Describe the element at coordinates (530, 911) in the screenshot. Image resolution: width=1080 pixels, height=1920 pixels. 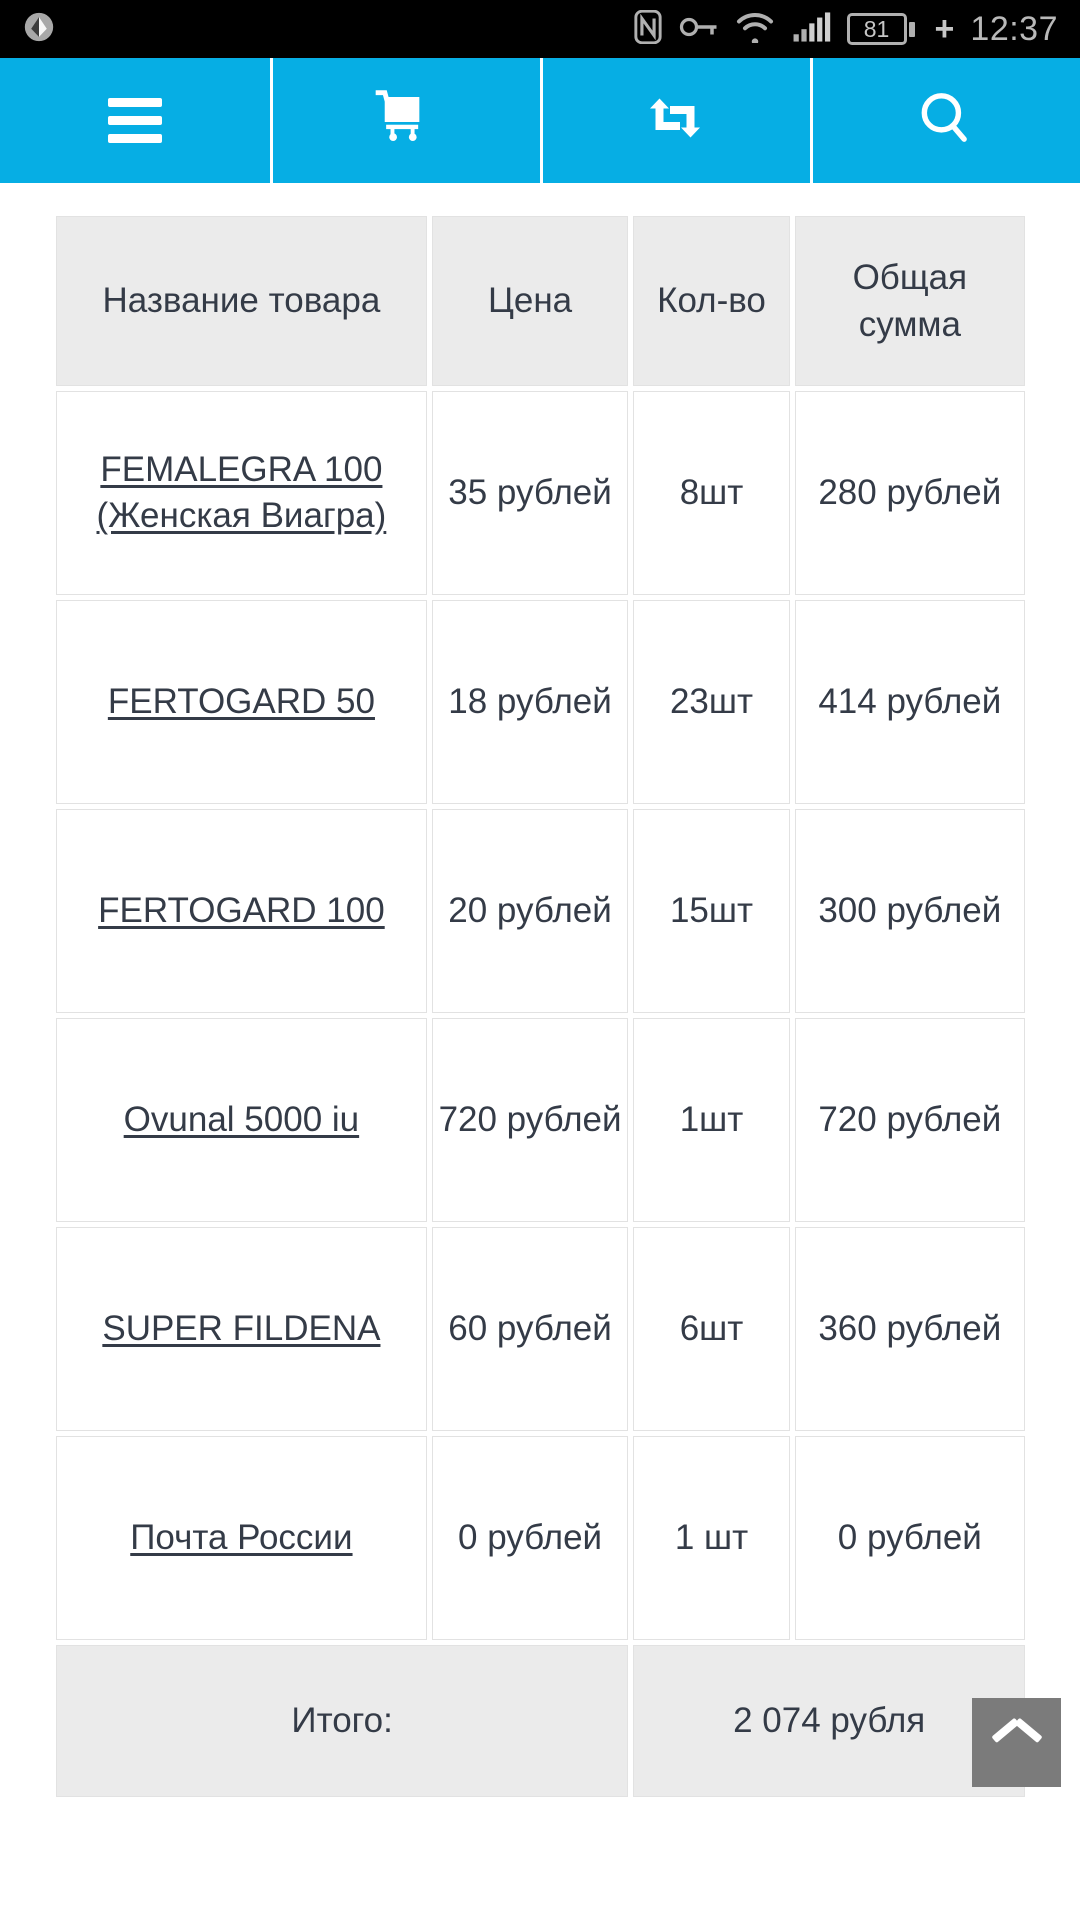
I see `cell-price: 20 рублей` at that location.